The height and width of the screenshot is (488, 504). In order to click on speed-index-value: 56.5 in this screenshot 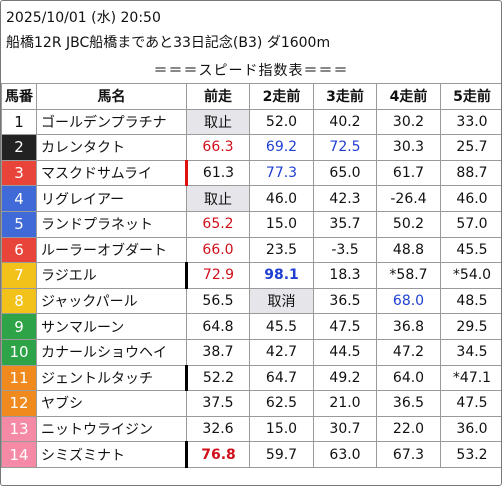, I will do `click(218, 301)`.